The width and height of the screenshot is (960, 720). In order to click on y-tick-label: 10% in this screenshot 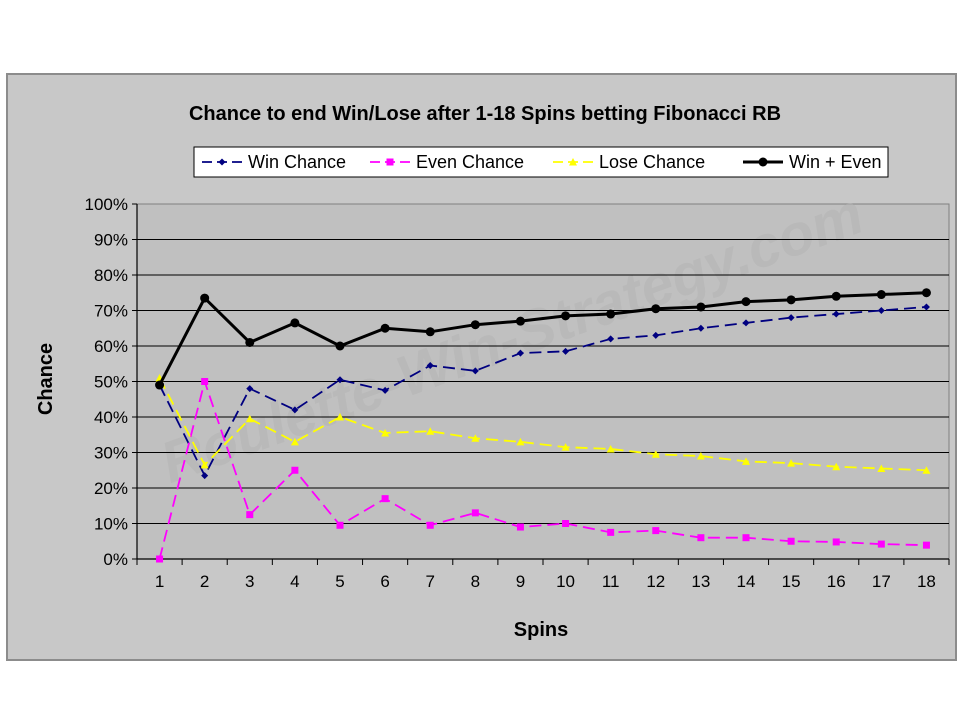, I will do `click(111, 524)`.